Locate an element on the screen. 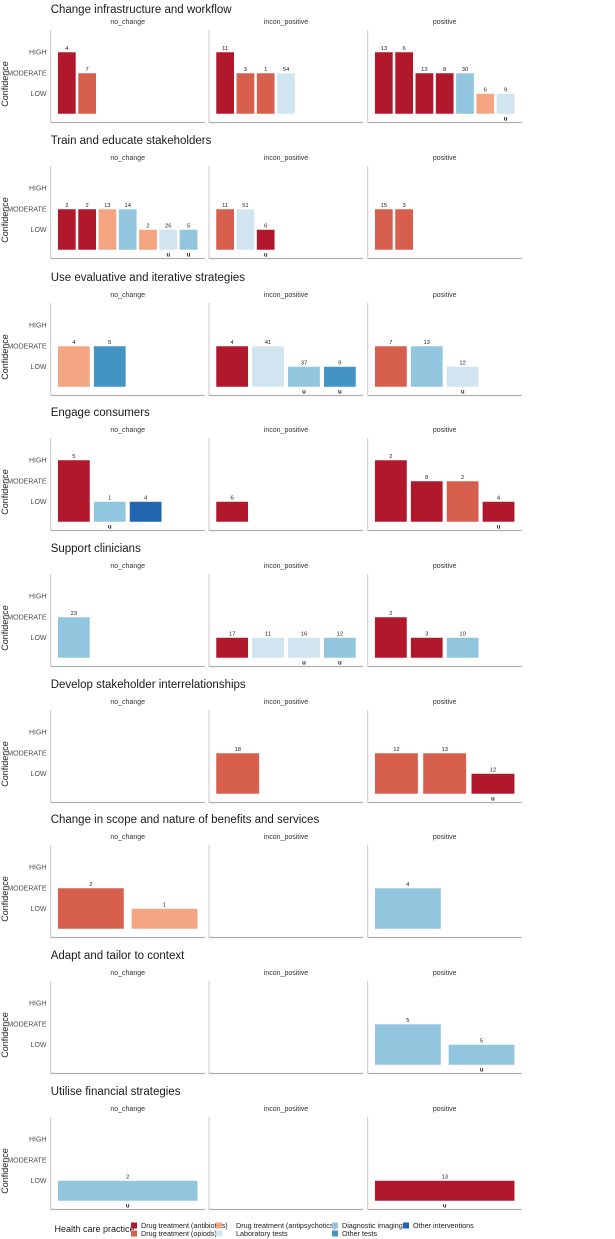 The image size is (615, 1239). bar-value-label: 51 is located at coordinates (245, 206).